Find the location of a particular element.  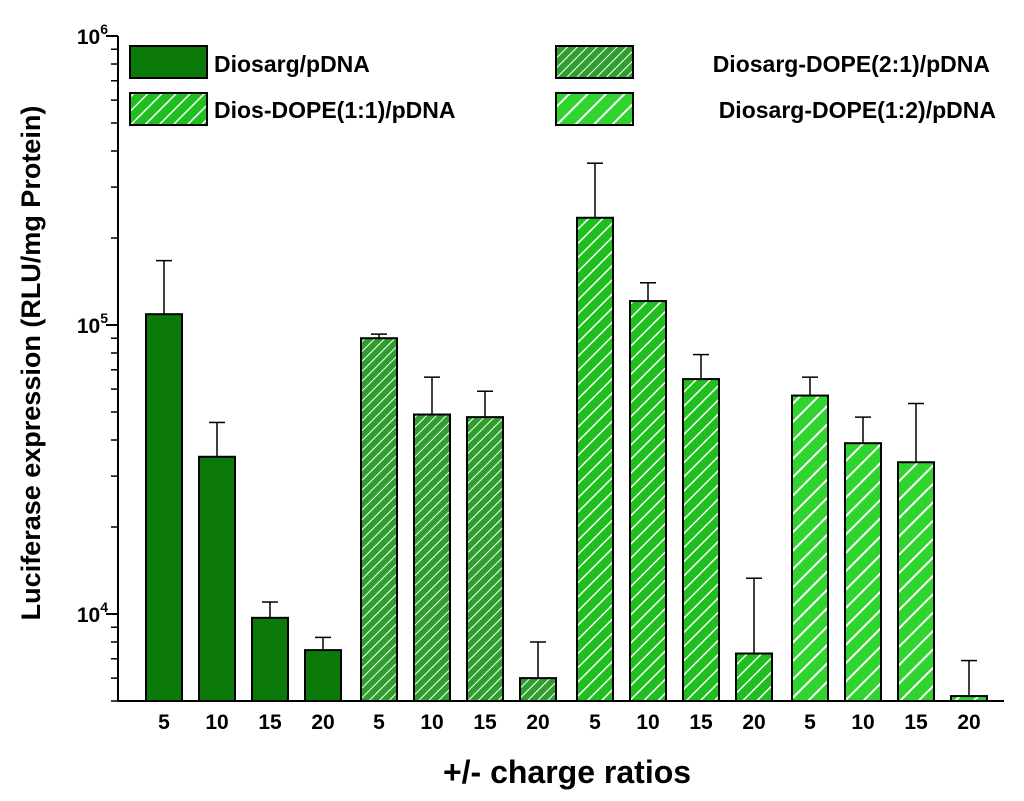

legend-label: Dios-DOPE(1:1)/pDNA is located at coordinates (335, 110).